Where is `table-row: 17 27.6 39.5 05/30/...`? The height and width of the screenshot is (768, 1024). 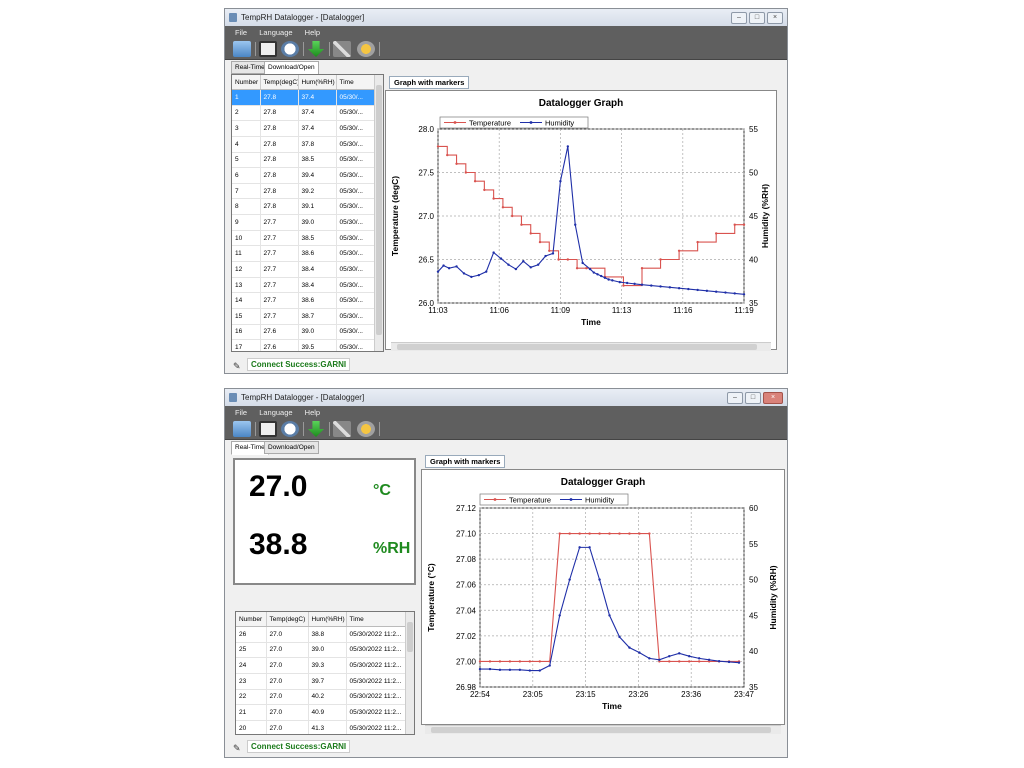 table-row: 17 27.6 39.5 05/30/... is located at coordinates (307, 345).